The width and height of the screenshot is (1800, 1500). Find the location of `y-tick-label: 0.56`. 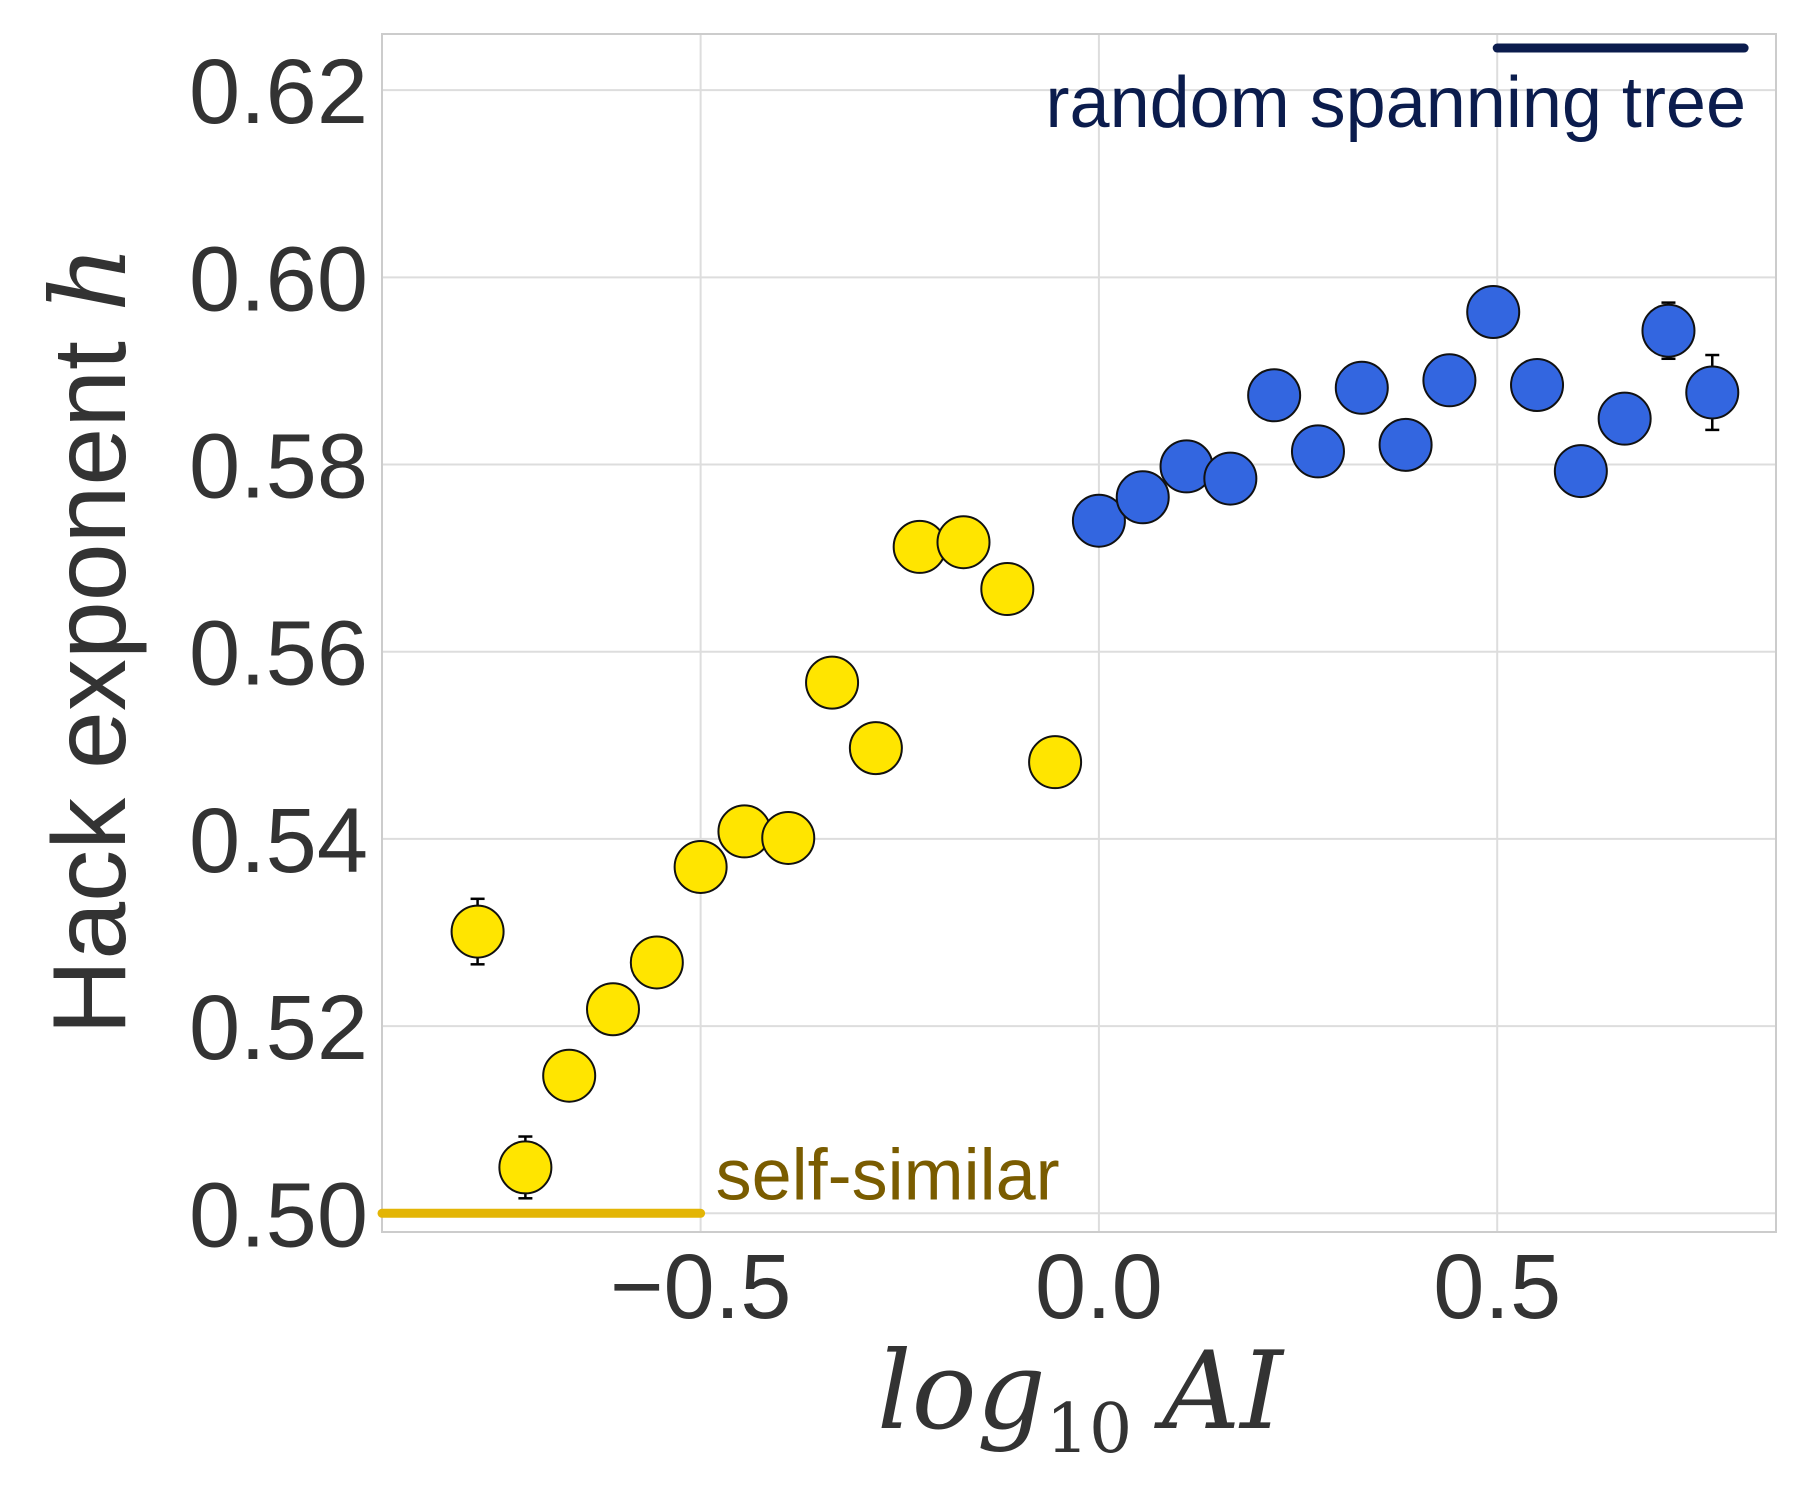

y-tick-label: 0.56 is located at coordinates (278, 654).